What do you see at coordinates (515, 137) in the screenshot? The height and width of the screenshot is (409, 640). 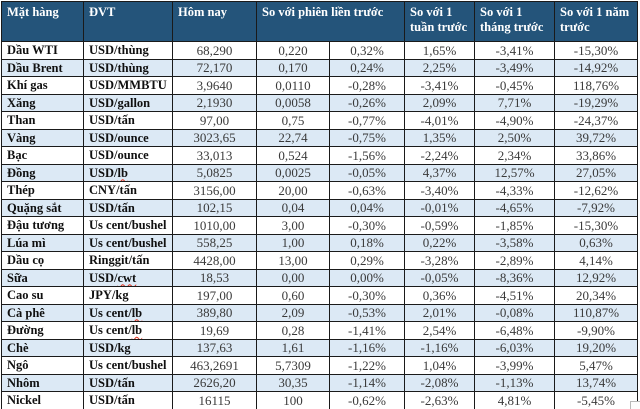 I see `month-pct-cell: 2,50%` at bounding box center [515, 137].